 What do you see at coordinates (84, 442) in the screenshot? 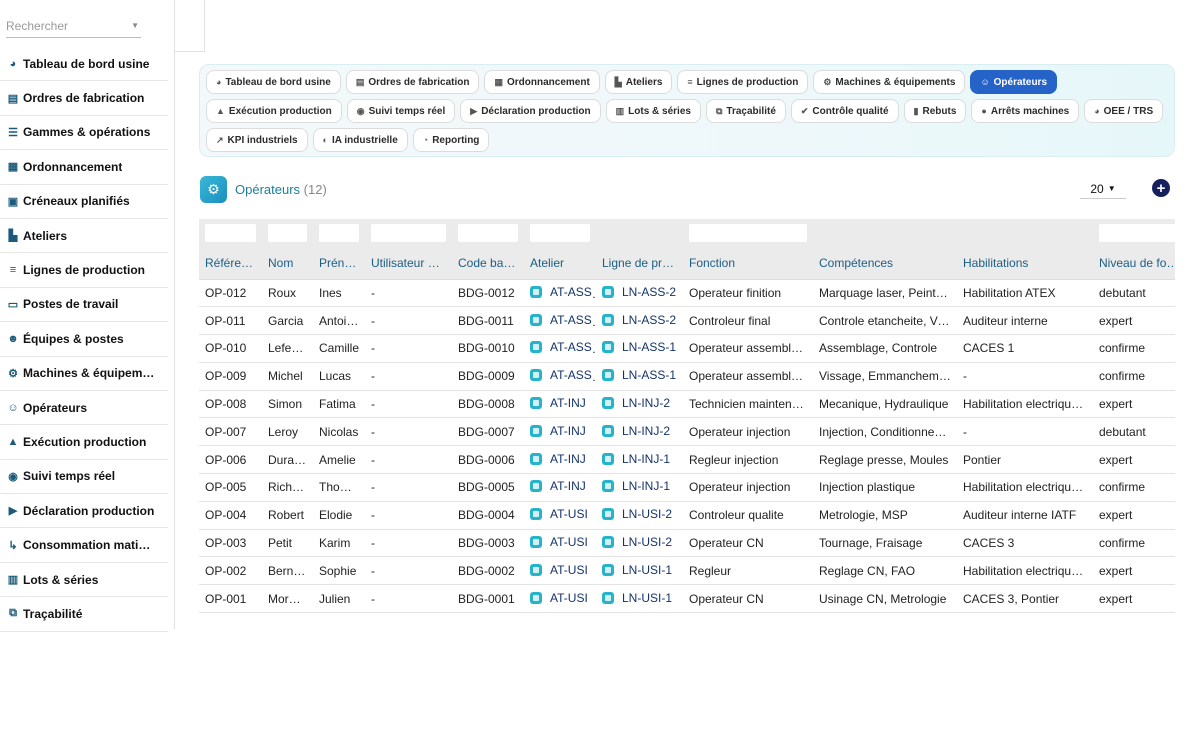
I see `sidebar-item: ▲ Exécution production` at bounding box center [84, 442].